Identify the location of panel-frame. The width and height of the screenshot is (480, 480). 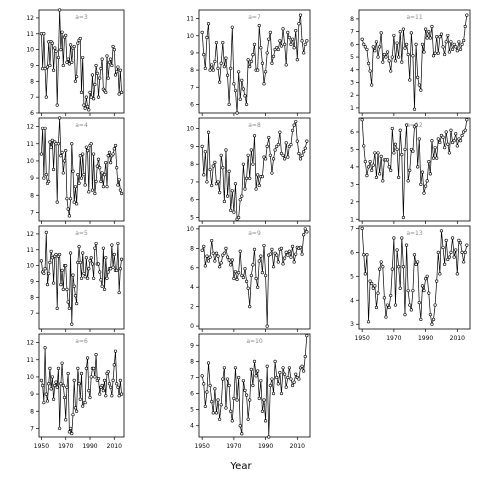
(254, 385).